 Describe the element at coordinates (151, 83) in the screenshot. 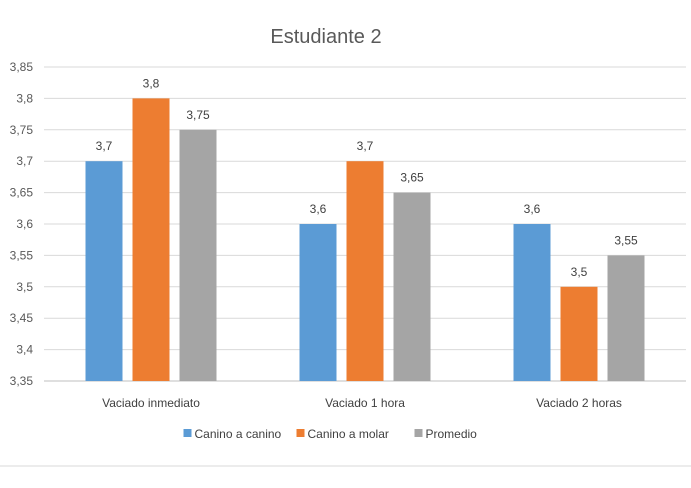

I see `data-label: 3,8` at that location.